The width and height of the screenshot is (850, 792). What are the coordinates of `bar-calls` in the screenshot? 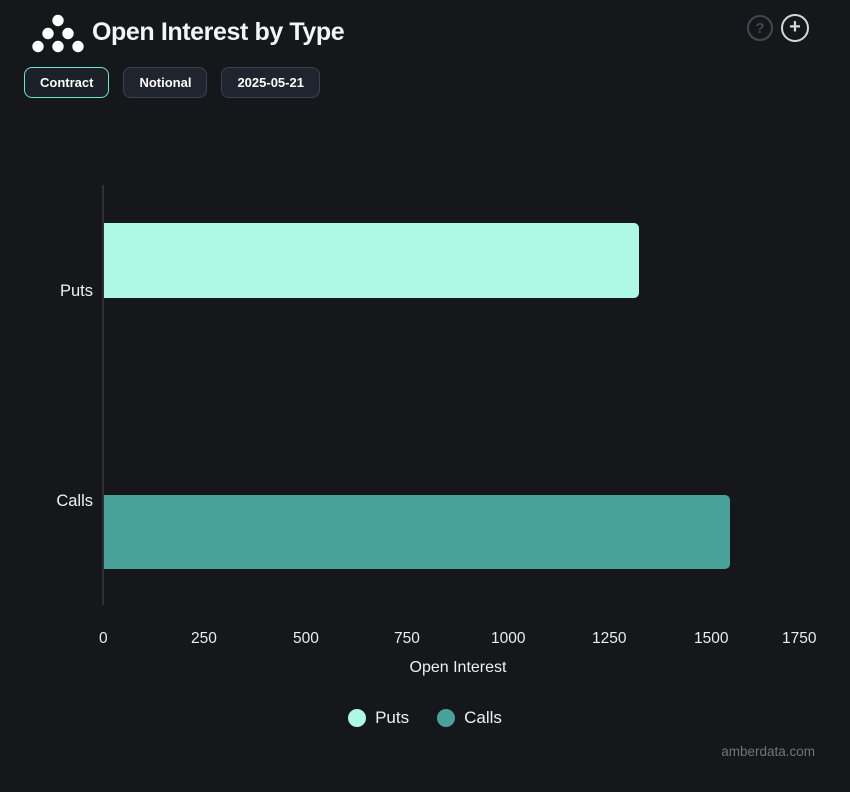 It's located at (417, 532).